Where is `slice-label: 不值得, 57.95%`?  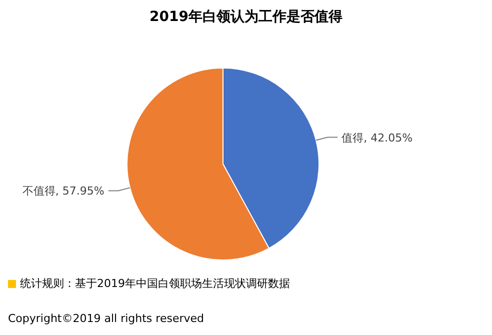
slice-label: 不值得, 57.95% is located at coordinates (63, 191).